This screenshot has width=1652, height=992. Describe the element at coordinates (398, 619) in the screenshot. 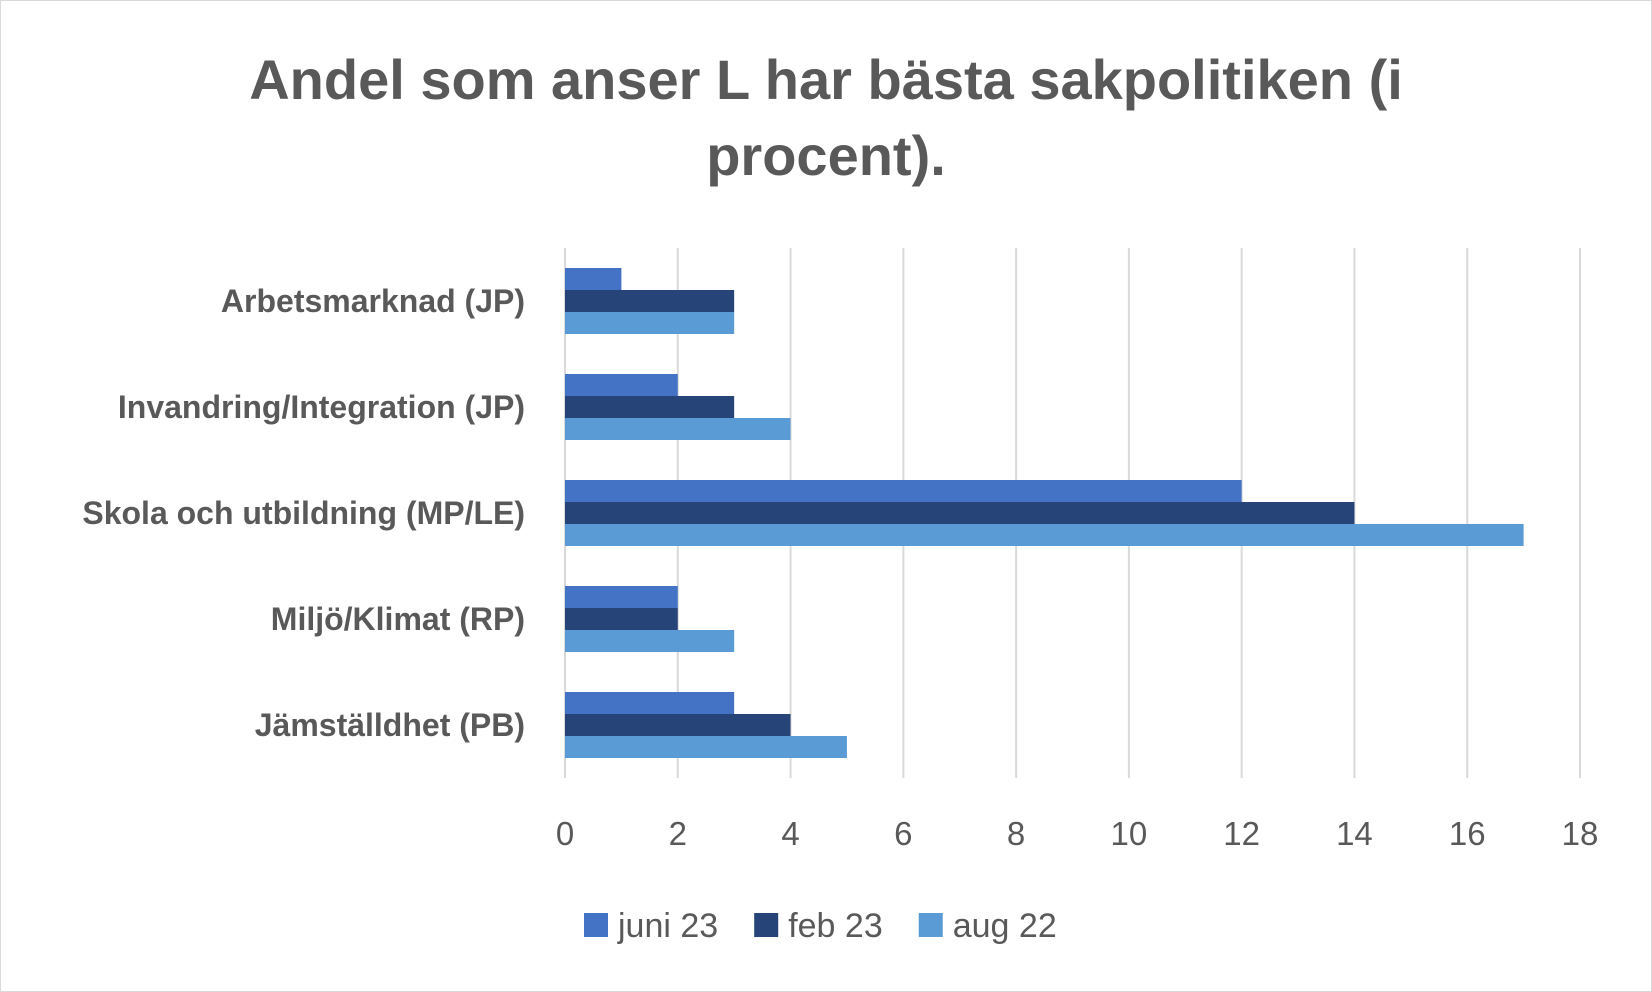

I see `category-label: Miljö/Klimat (RP)` at that location.